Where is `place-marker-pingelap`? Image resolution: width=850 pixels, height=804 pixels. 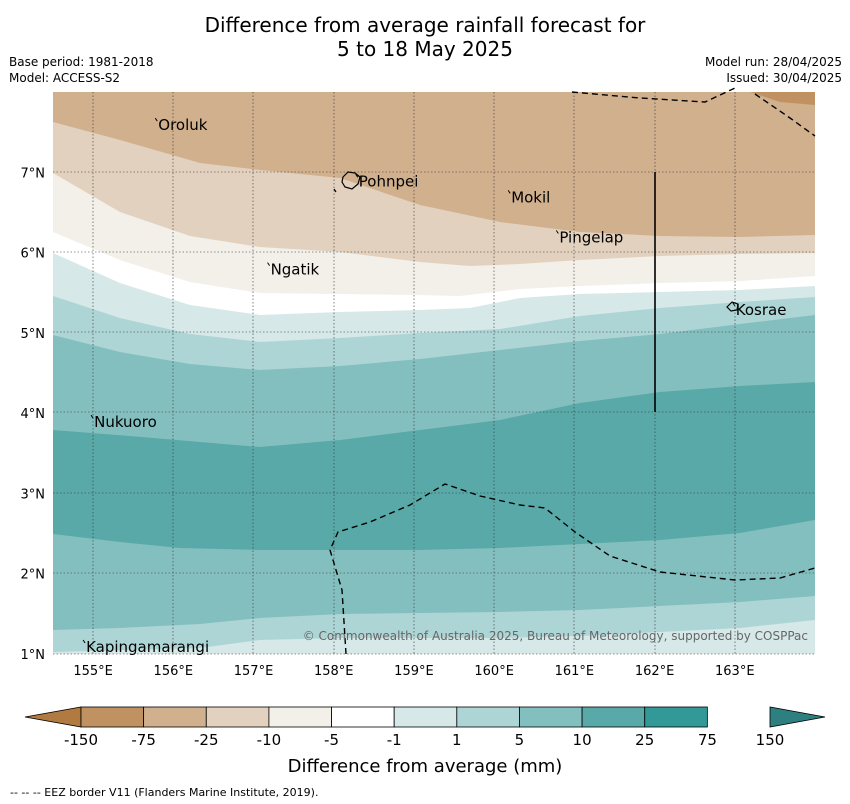 place-marker-pingelap is located at coordinates (557, 232).